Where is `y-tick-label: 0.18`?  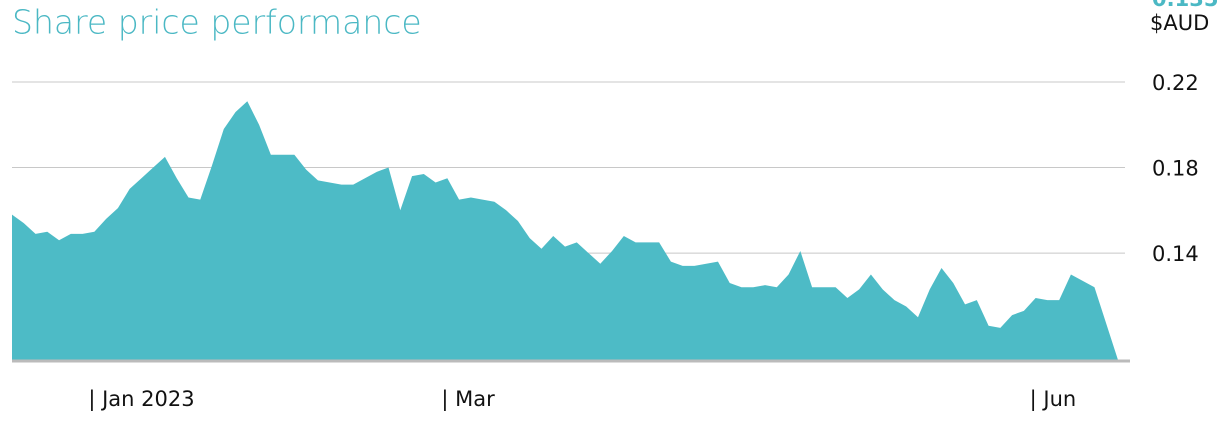
y-tick-label: 0.18 is located at coordinates (1175, 169).